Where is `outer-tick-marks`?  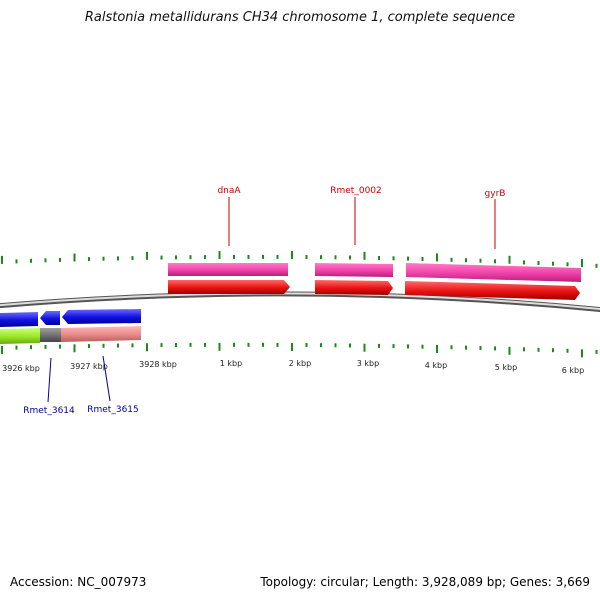 outer-tick-marks is located at coordinates (299, 259).